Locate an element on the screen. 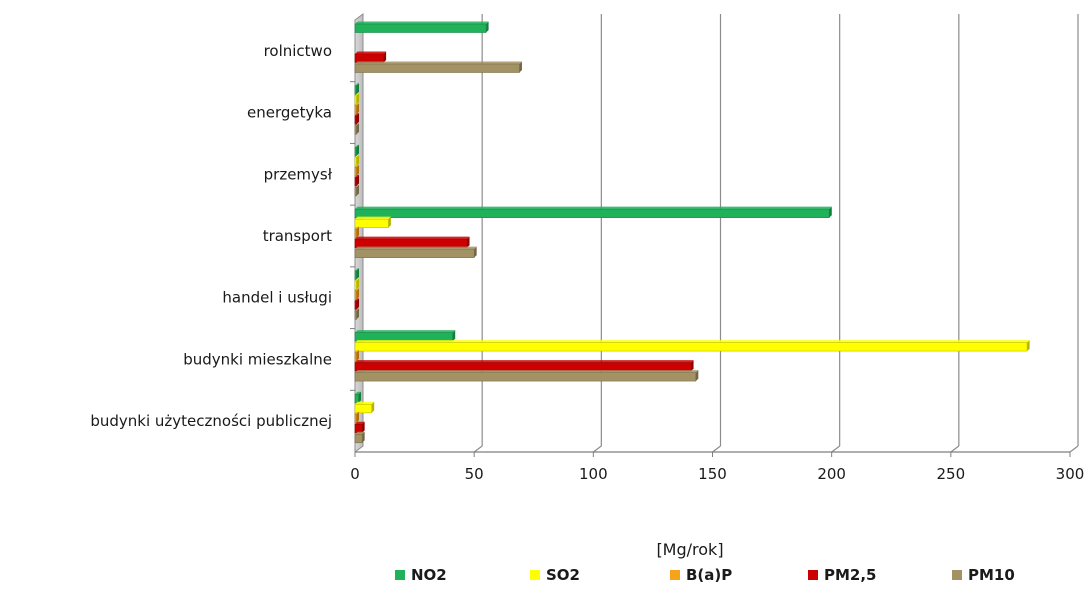  bar-handel-i-usługi-b-a-p is located at coordinates (356, 294).